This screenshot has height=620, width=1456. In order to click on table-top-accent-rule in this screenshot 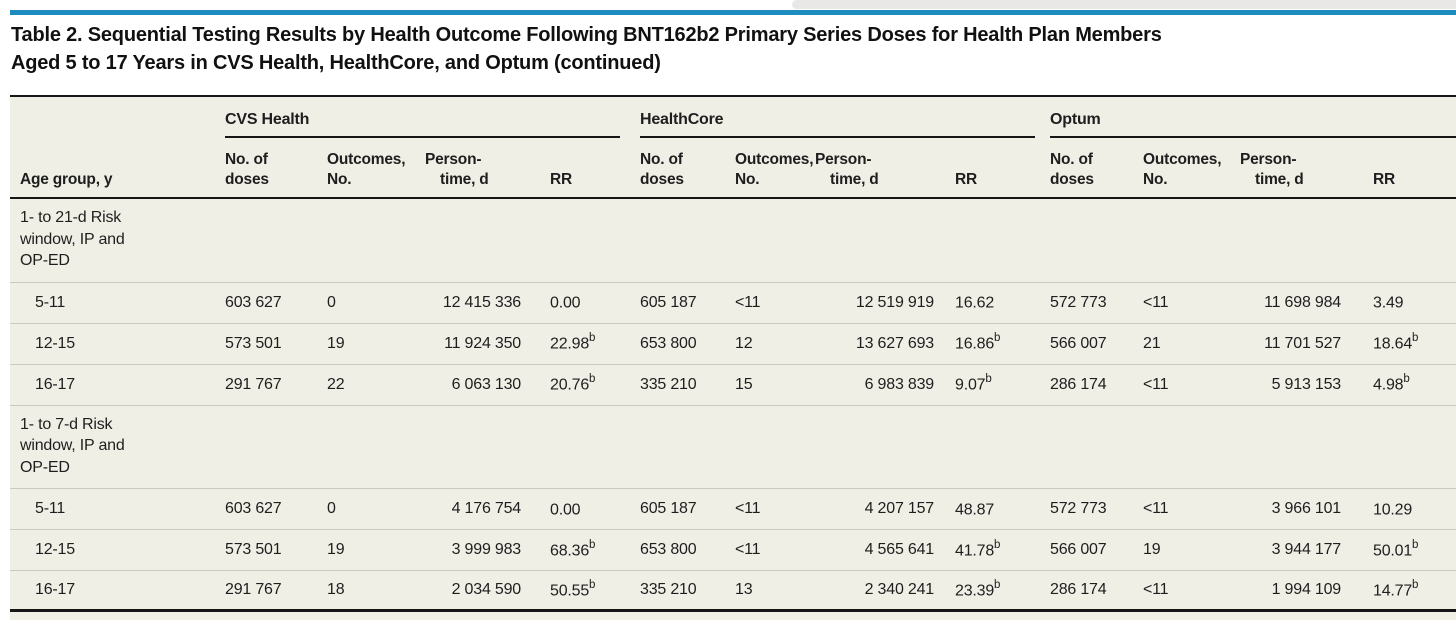, I will do `click(733, 12)`.